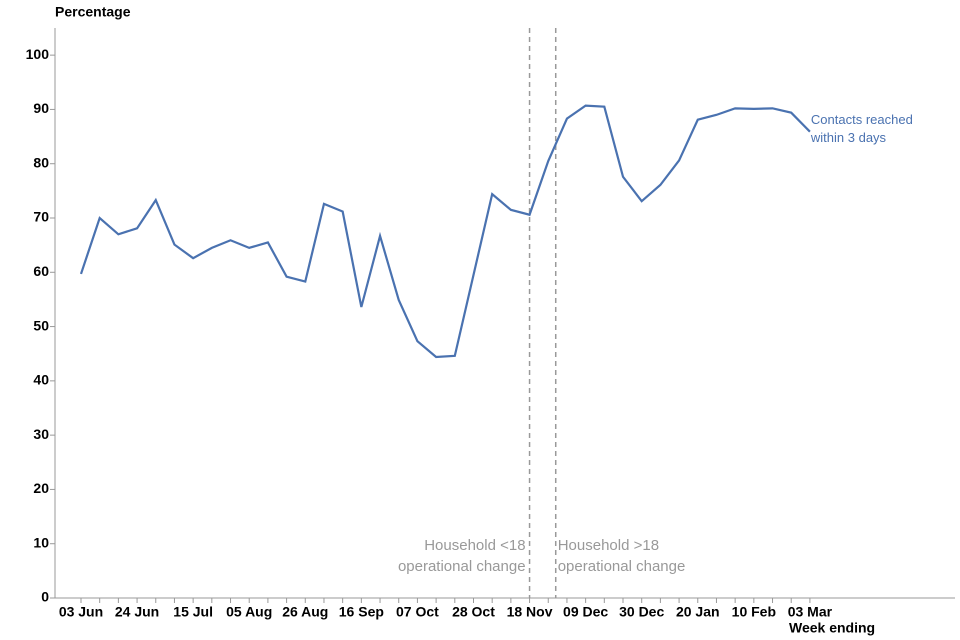  Describe the element at coordinates (473, 612) in the screenshot. I see `x-tick-label: 28 Oct` at that location.